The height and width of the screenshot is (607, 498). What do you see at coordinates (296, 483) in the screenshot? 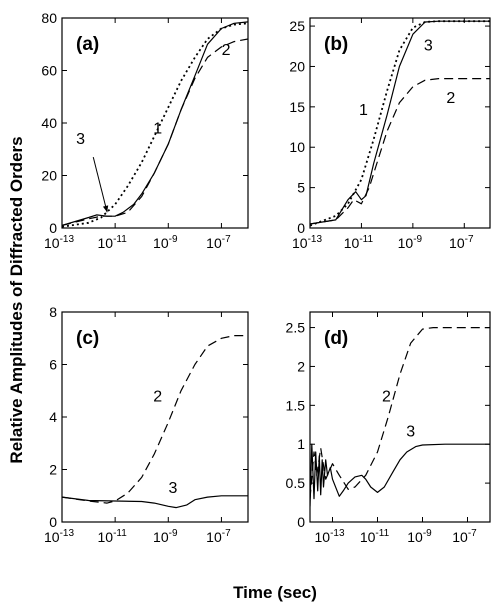
I see `y-tick-label: 0.5` at bounding box center [296, 483].